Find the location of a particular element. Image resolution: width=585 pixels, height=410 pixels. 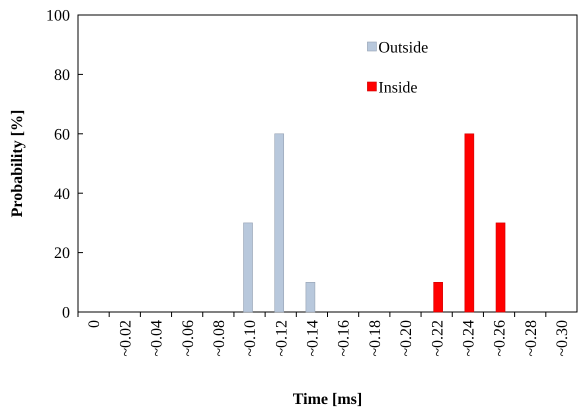

y-tick-label: 40 is located at coordinates (62, 194).